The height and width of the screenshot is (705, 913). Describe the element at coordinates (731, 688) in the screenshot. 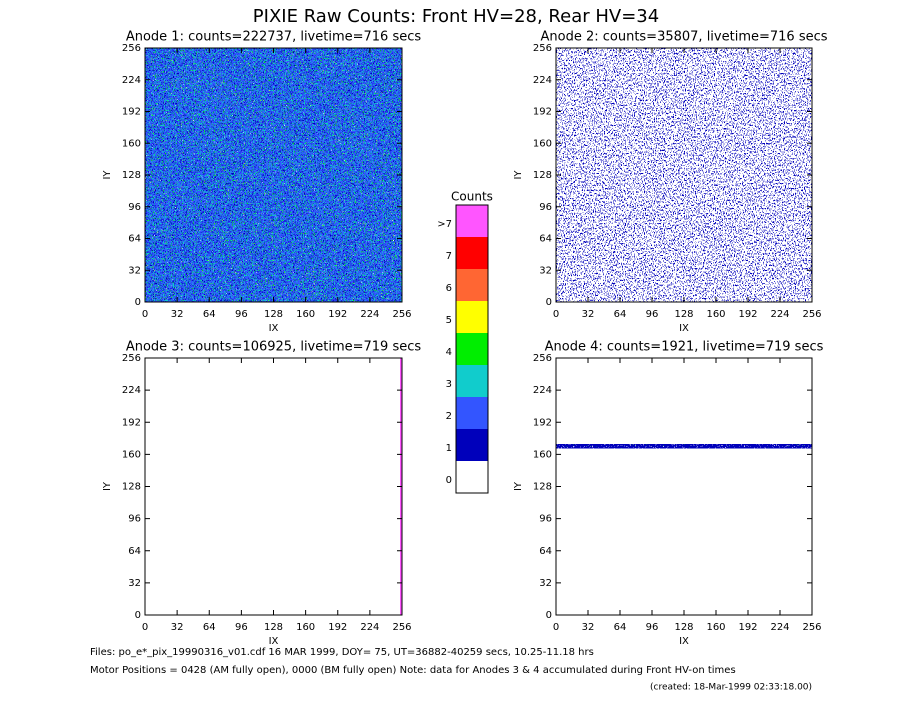

I see `footer-created: (created: 18-Mar-1999 02:33:18.00)` at that location.